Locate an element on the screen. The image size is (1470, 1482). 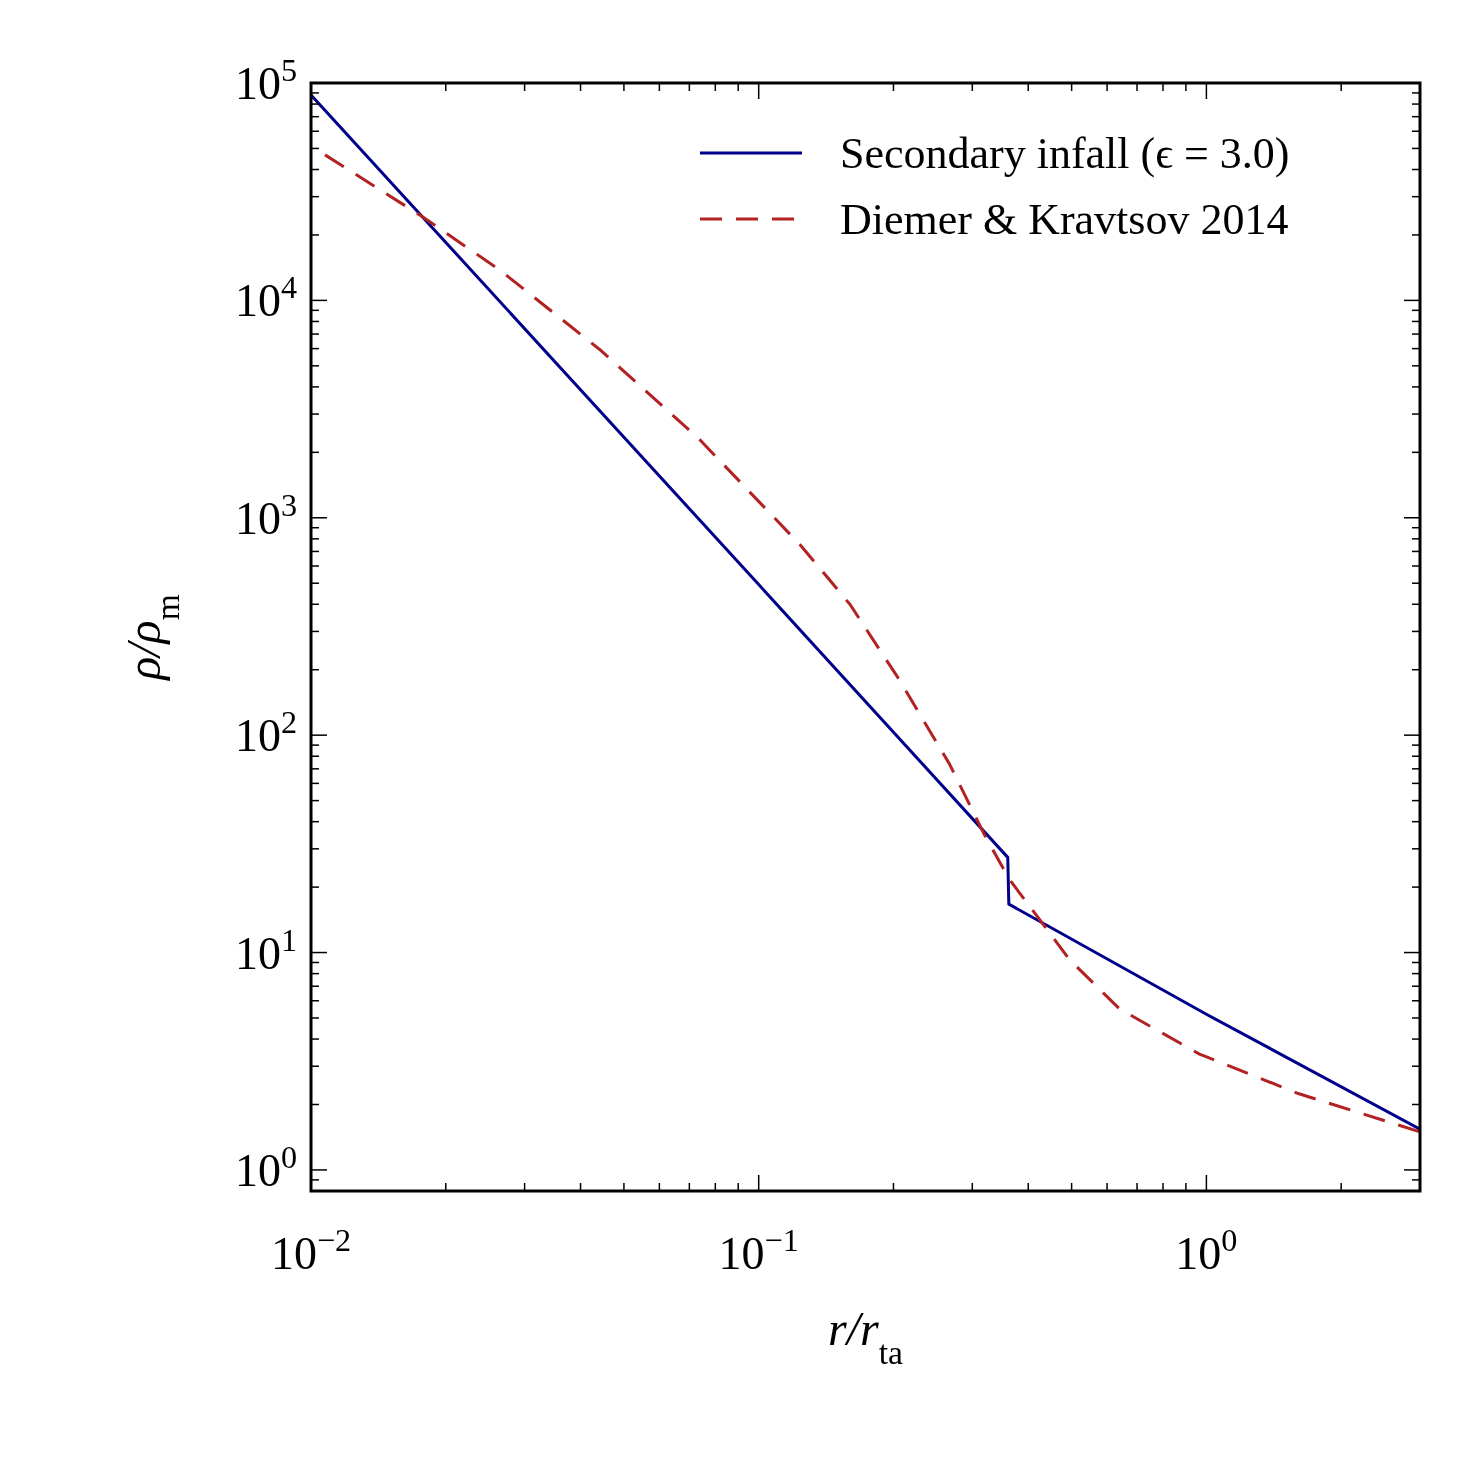
x-tick-label: 10$^{−2}$ is located at coordinates (311, 1250).